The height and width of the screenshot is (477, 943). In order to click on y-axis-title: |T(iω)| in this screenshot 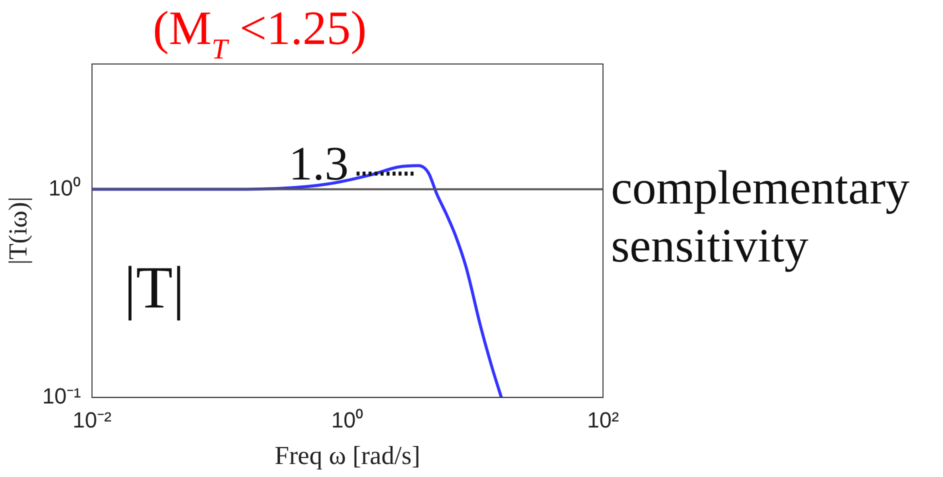, I will do `click(17, 230)`.